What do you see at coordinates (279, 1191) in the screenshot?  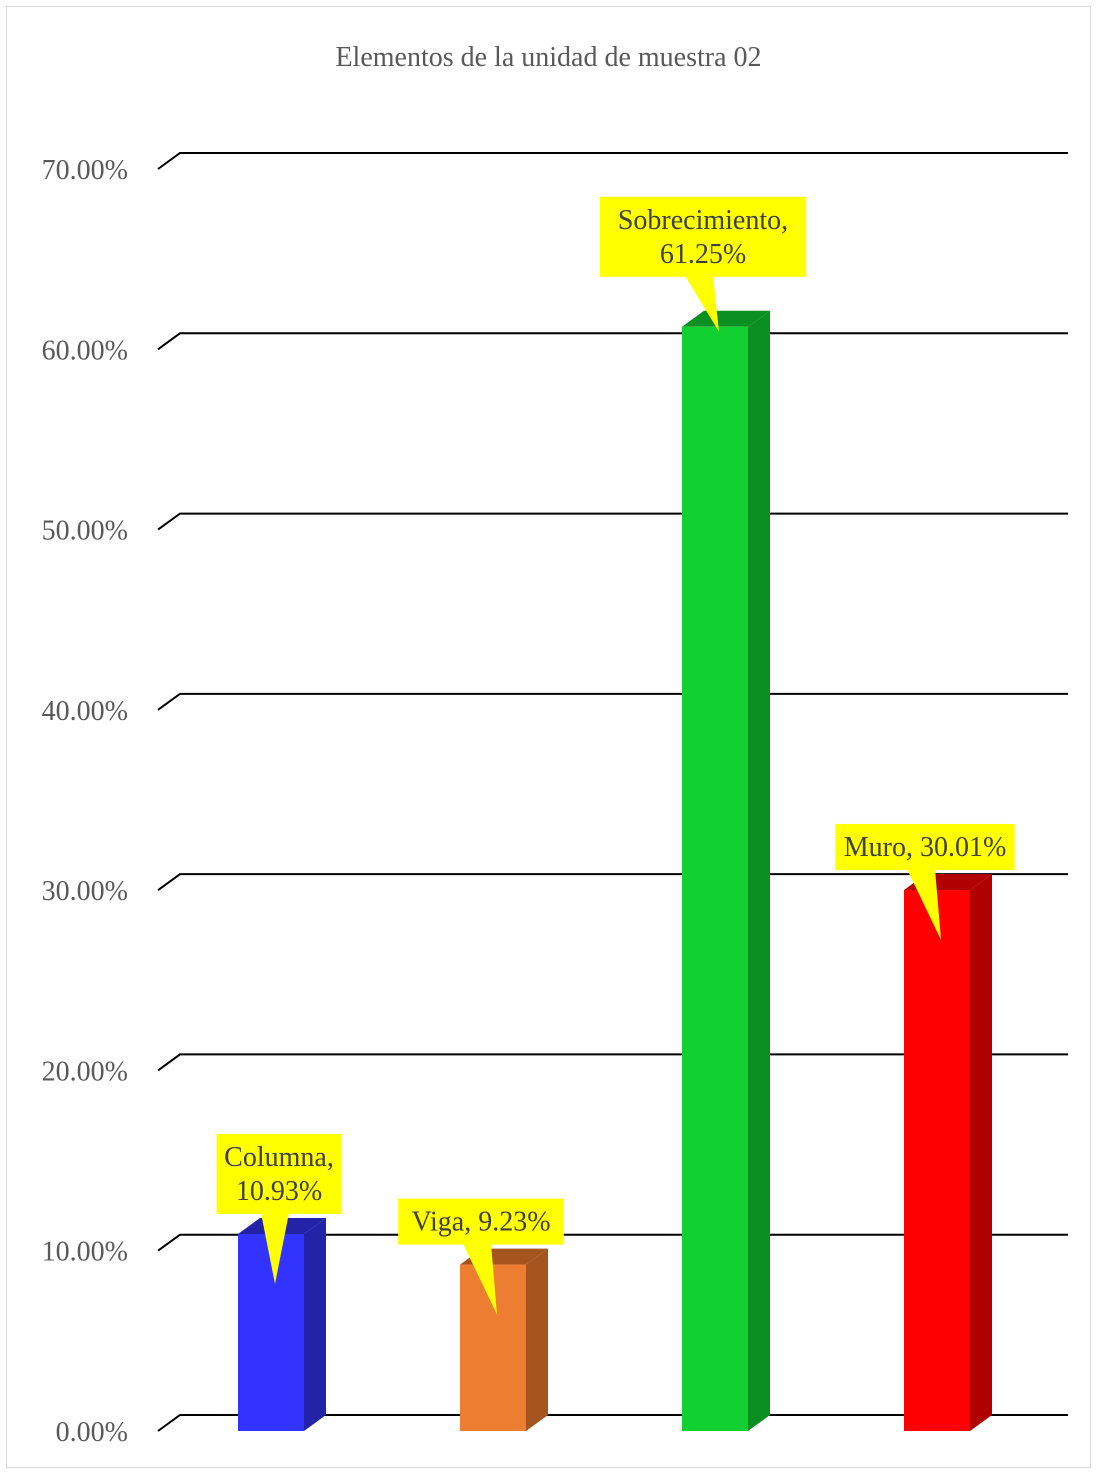 I see `data-label-text: 10.93%` at bounding box center [279, 1191].